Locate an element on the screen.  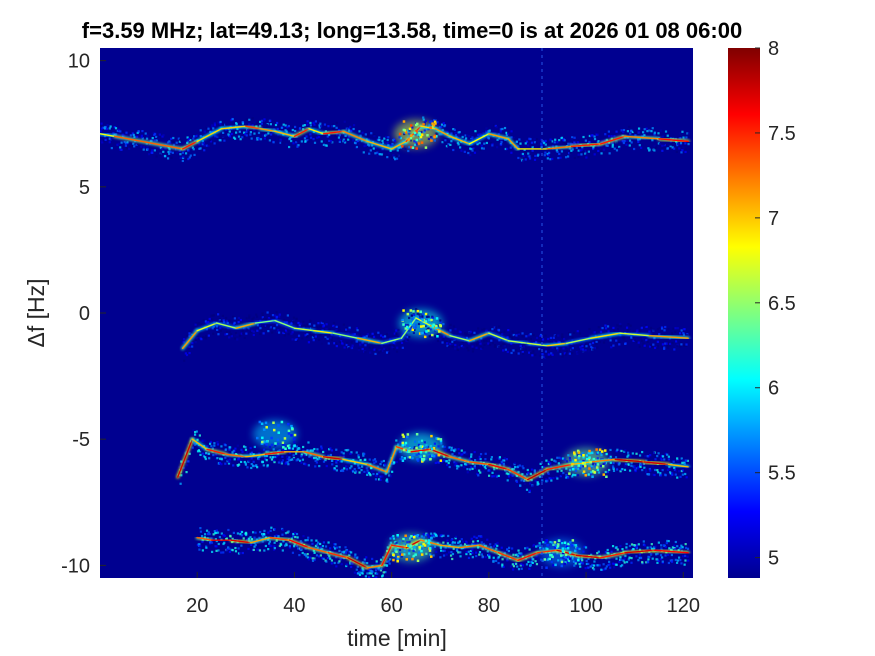
trace-core is located at coordinates (255, 455).